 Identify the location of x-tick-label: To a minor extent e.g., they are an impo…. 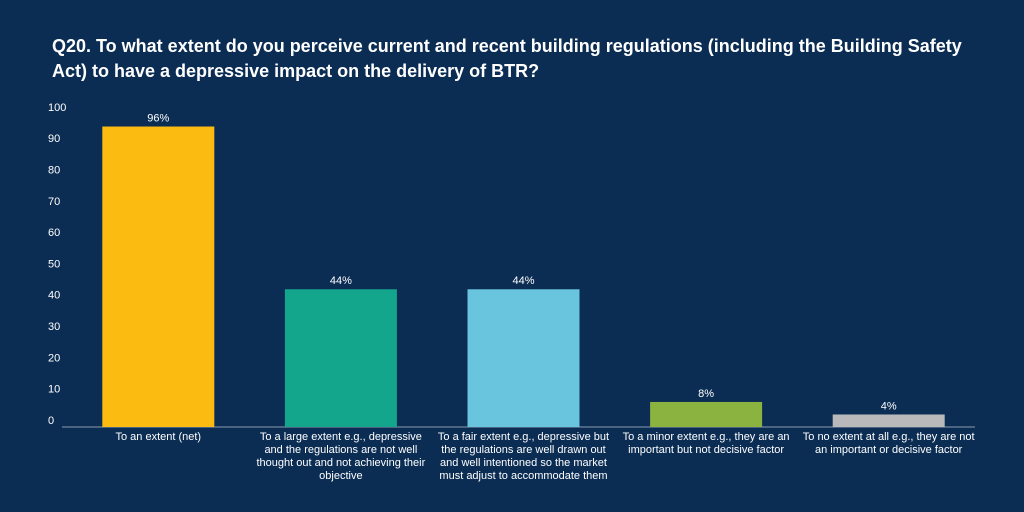
(706, 443).